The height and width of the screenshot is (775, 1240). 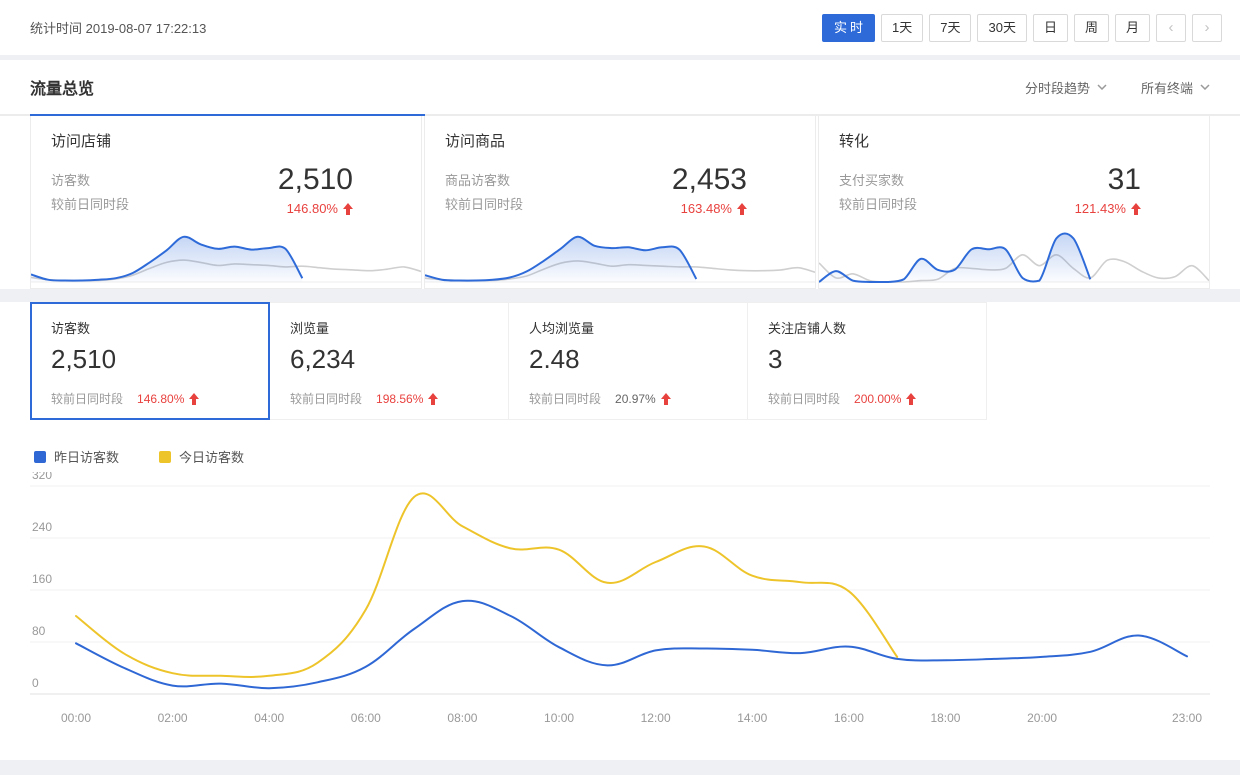 I want to click on legend-swatch-today, so click(x=165, y=456).